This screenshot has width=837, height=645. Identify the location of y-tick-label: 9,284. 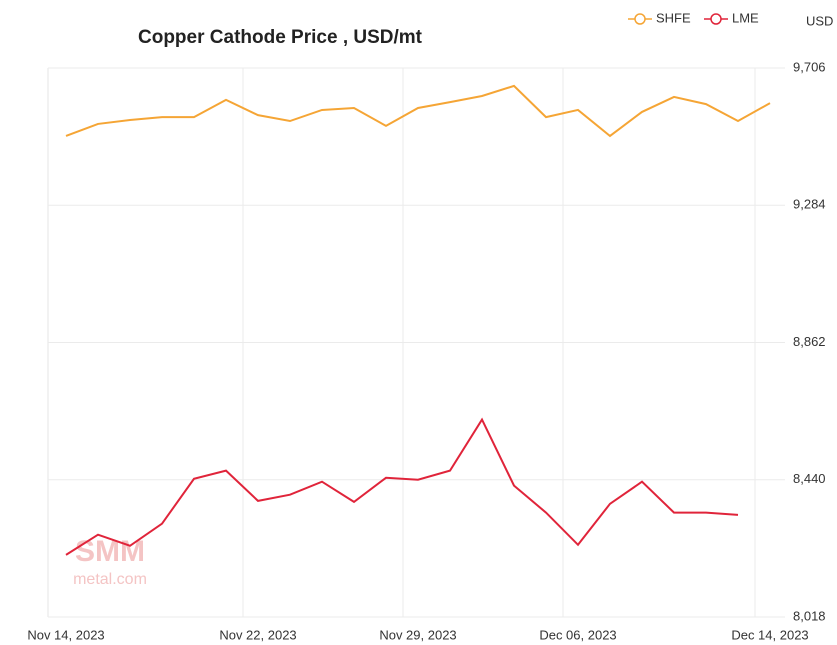
(809, 204).